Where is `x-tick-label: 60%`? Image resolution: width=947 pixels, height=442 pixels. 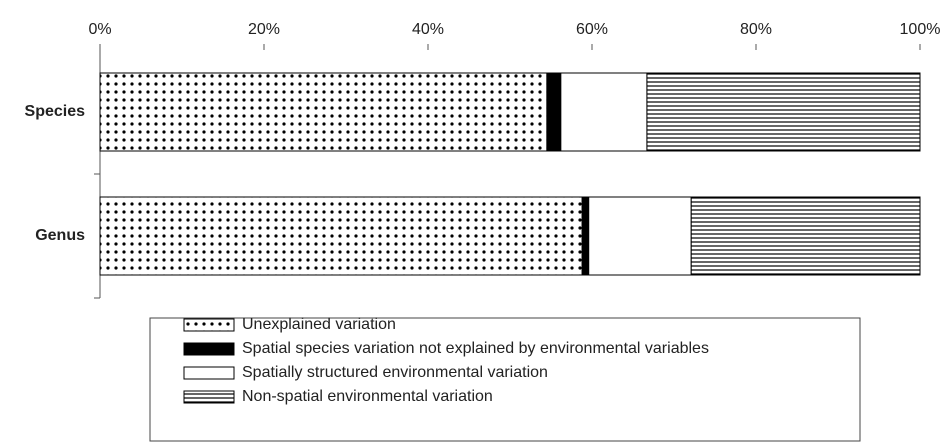
x-tick-label: 60% is located at coordinates (592, 29).